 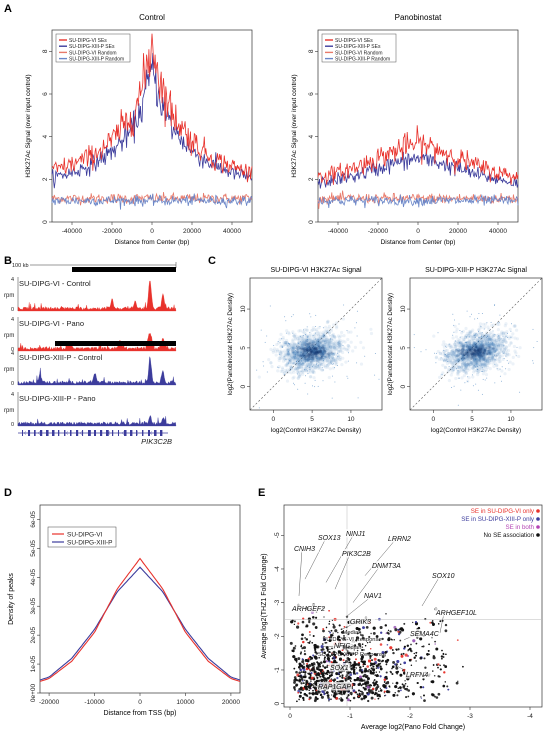 What do you see at coordinates (311, 222) in the screenshot?
I see `y-tick-label: 0` at bounding box center [311, 222].